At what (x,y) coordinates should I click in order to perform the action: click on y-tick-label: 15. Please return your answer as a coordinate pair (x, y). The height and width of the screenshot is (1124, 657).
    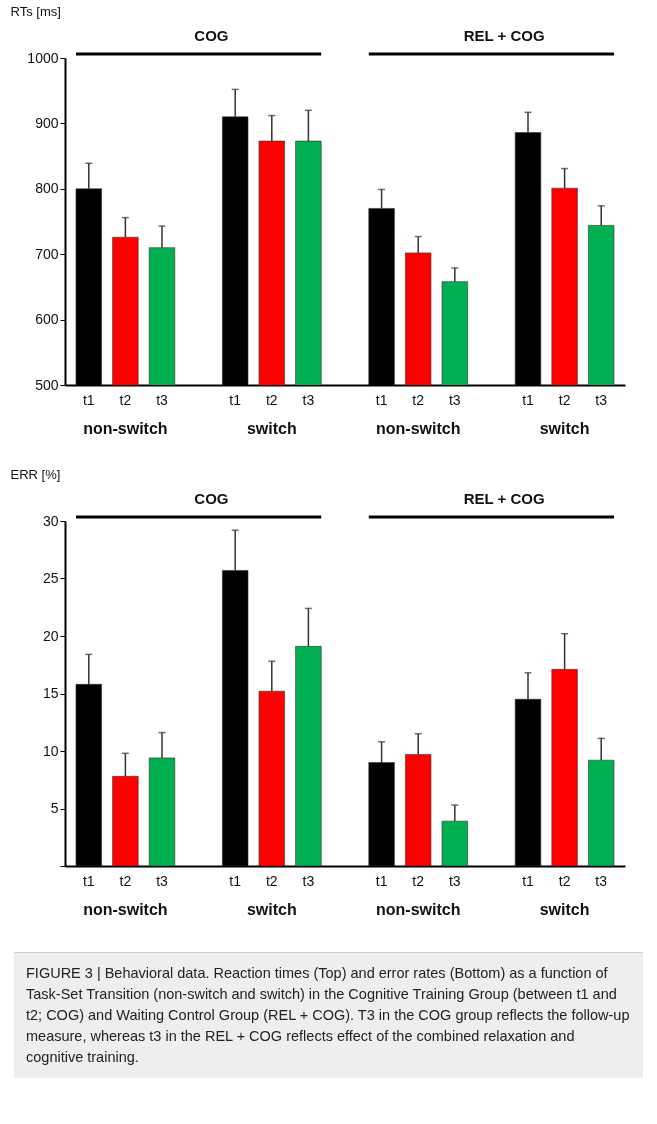
    Looking at the image, I should click on (50, 693).